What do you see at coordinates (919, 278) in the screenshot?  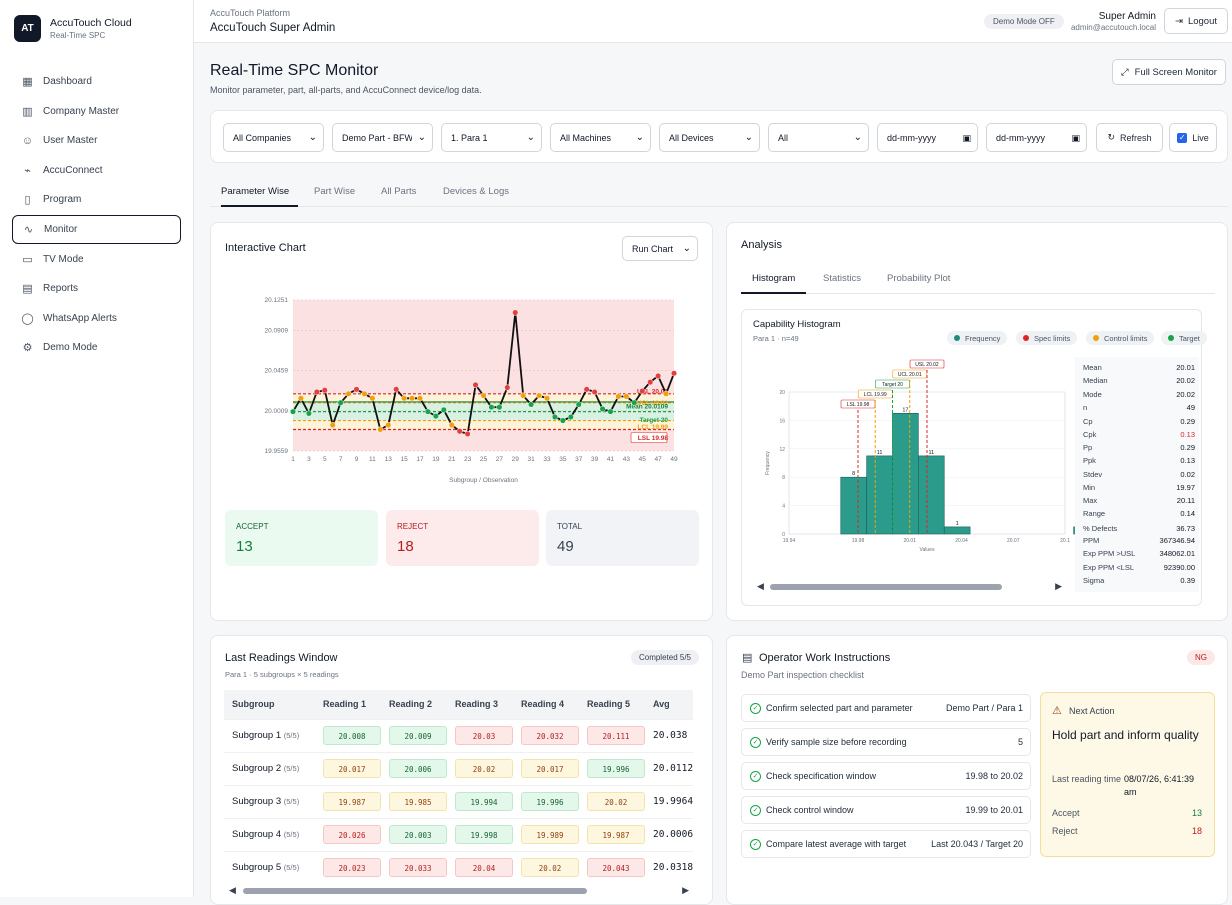 I see `tab-probability-plot: Probability Plot` at bounding box center [919, 278].